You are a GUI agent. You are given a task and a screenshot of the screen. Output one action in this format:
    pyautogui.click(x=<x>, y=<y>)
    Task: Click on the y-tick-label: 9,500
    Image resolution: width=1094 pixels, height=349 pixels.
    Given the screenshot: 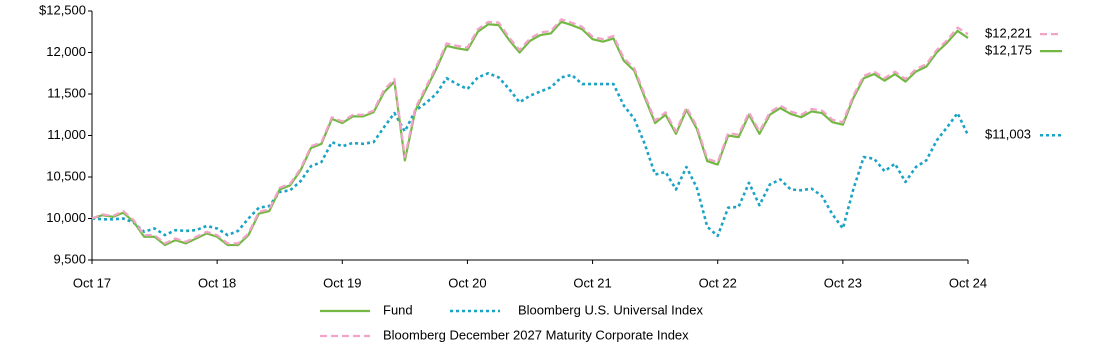 What is the action you would take?
    pyautogui.click(x=69, y=258)
    